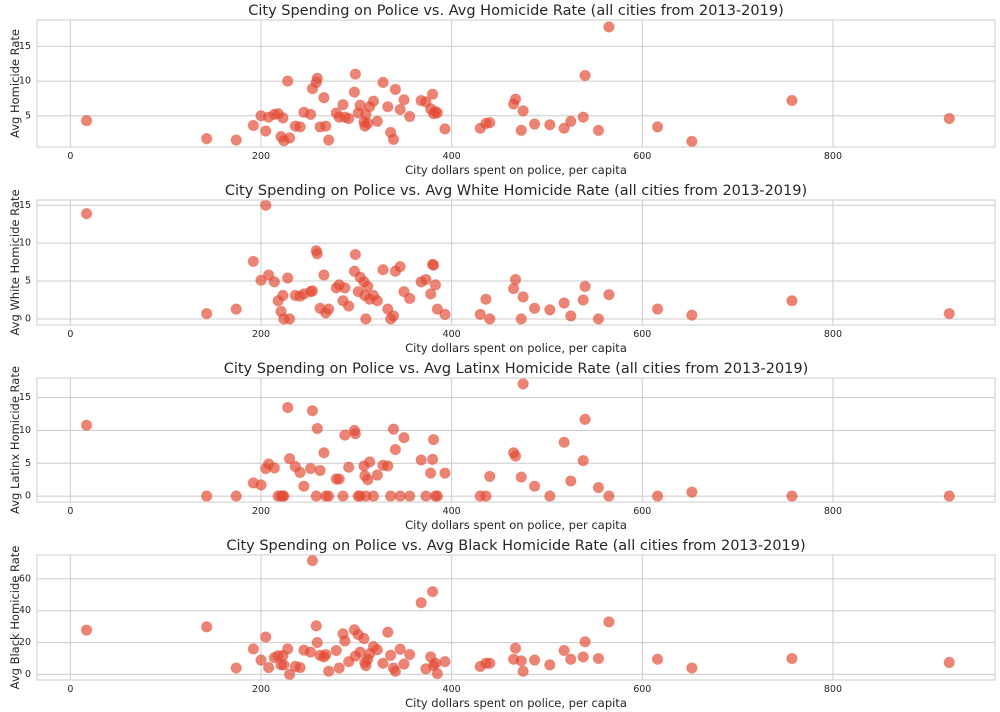 The height and width of the screenshot is (712, 1000). I want to click on y-axis-label: Avg Latinx Homicide Rate, so click(15, 440).